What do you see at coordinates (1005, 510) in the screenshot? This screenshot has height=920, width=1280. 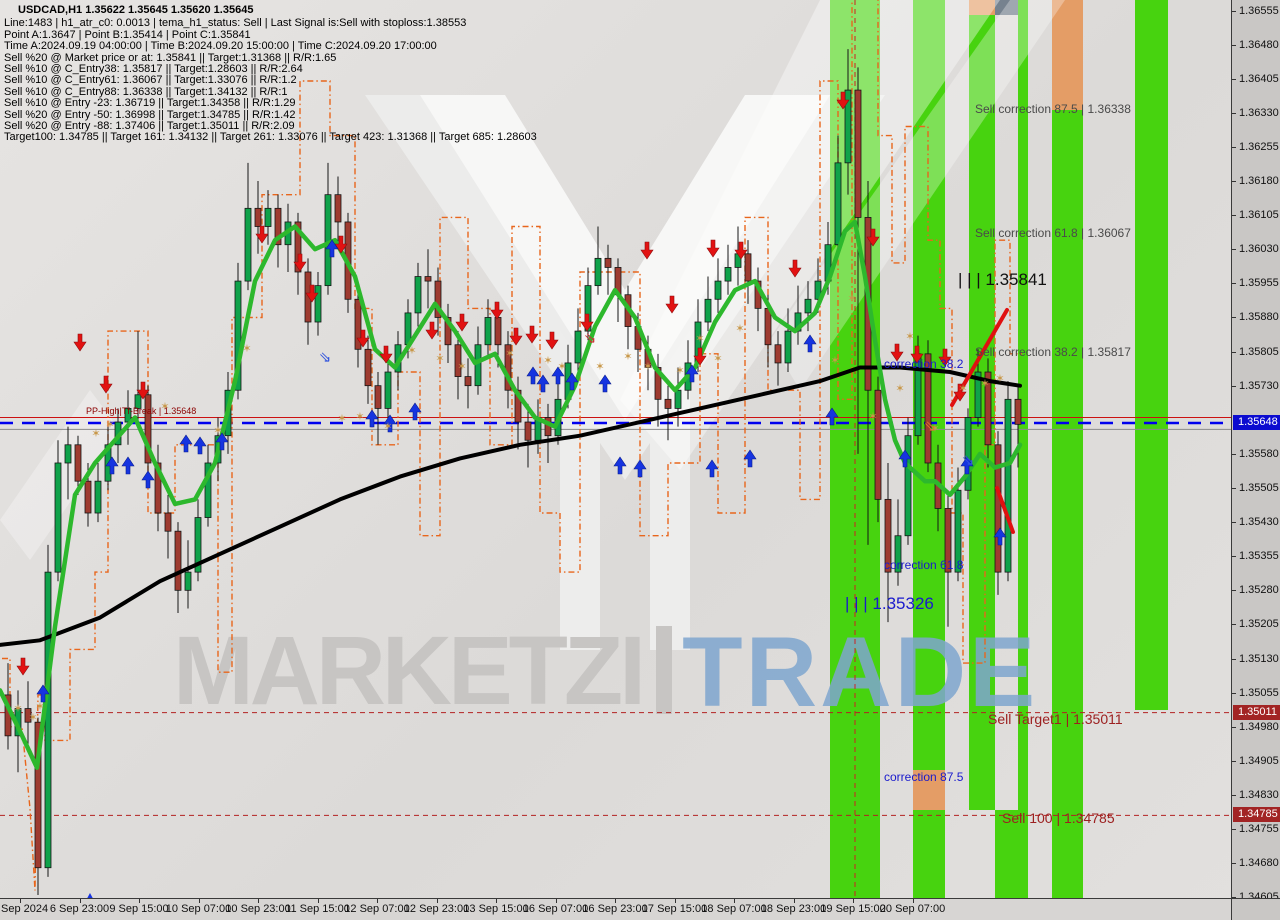 I see `trend-line` at bounding box center [1005, 510].